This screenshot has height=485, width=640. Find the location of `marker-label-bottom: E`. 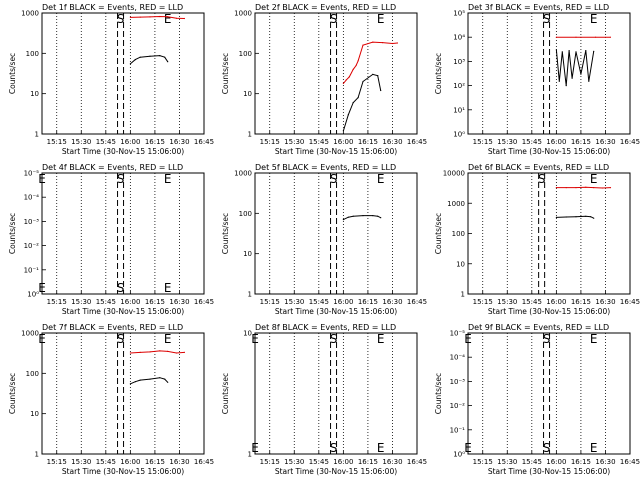

marker-label-bottom: E is located at coordinates (468, 448).